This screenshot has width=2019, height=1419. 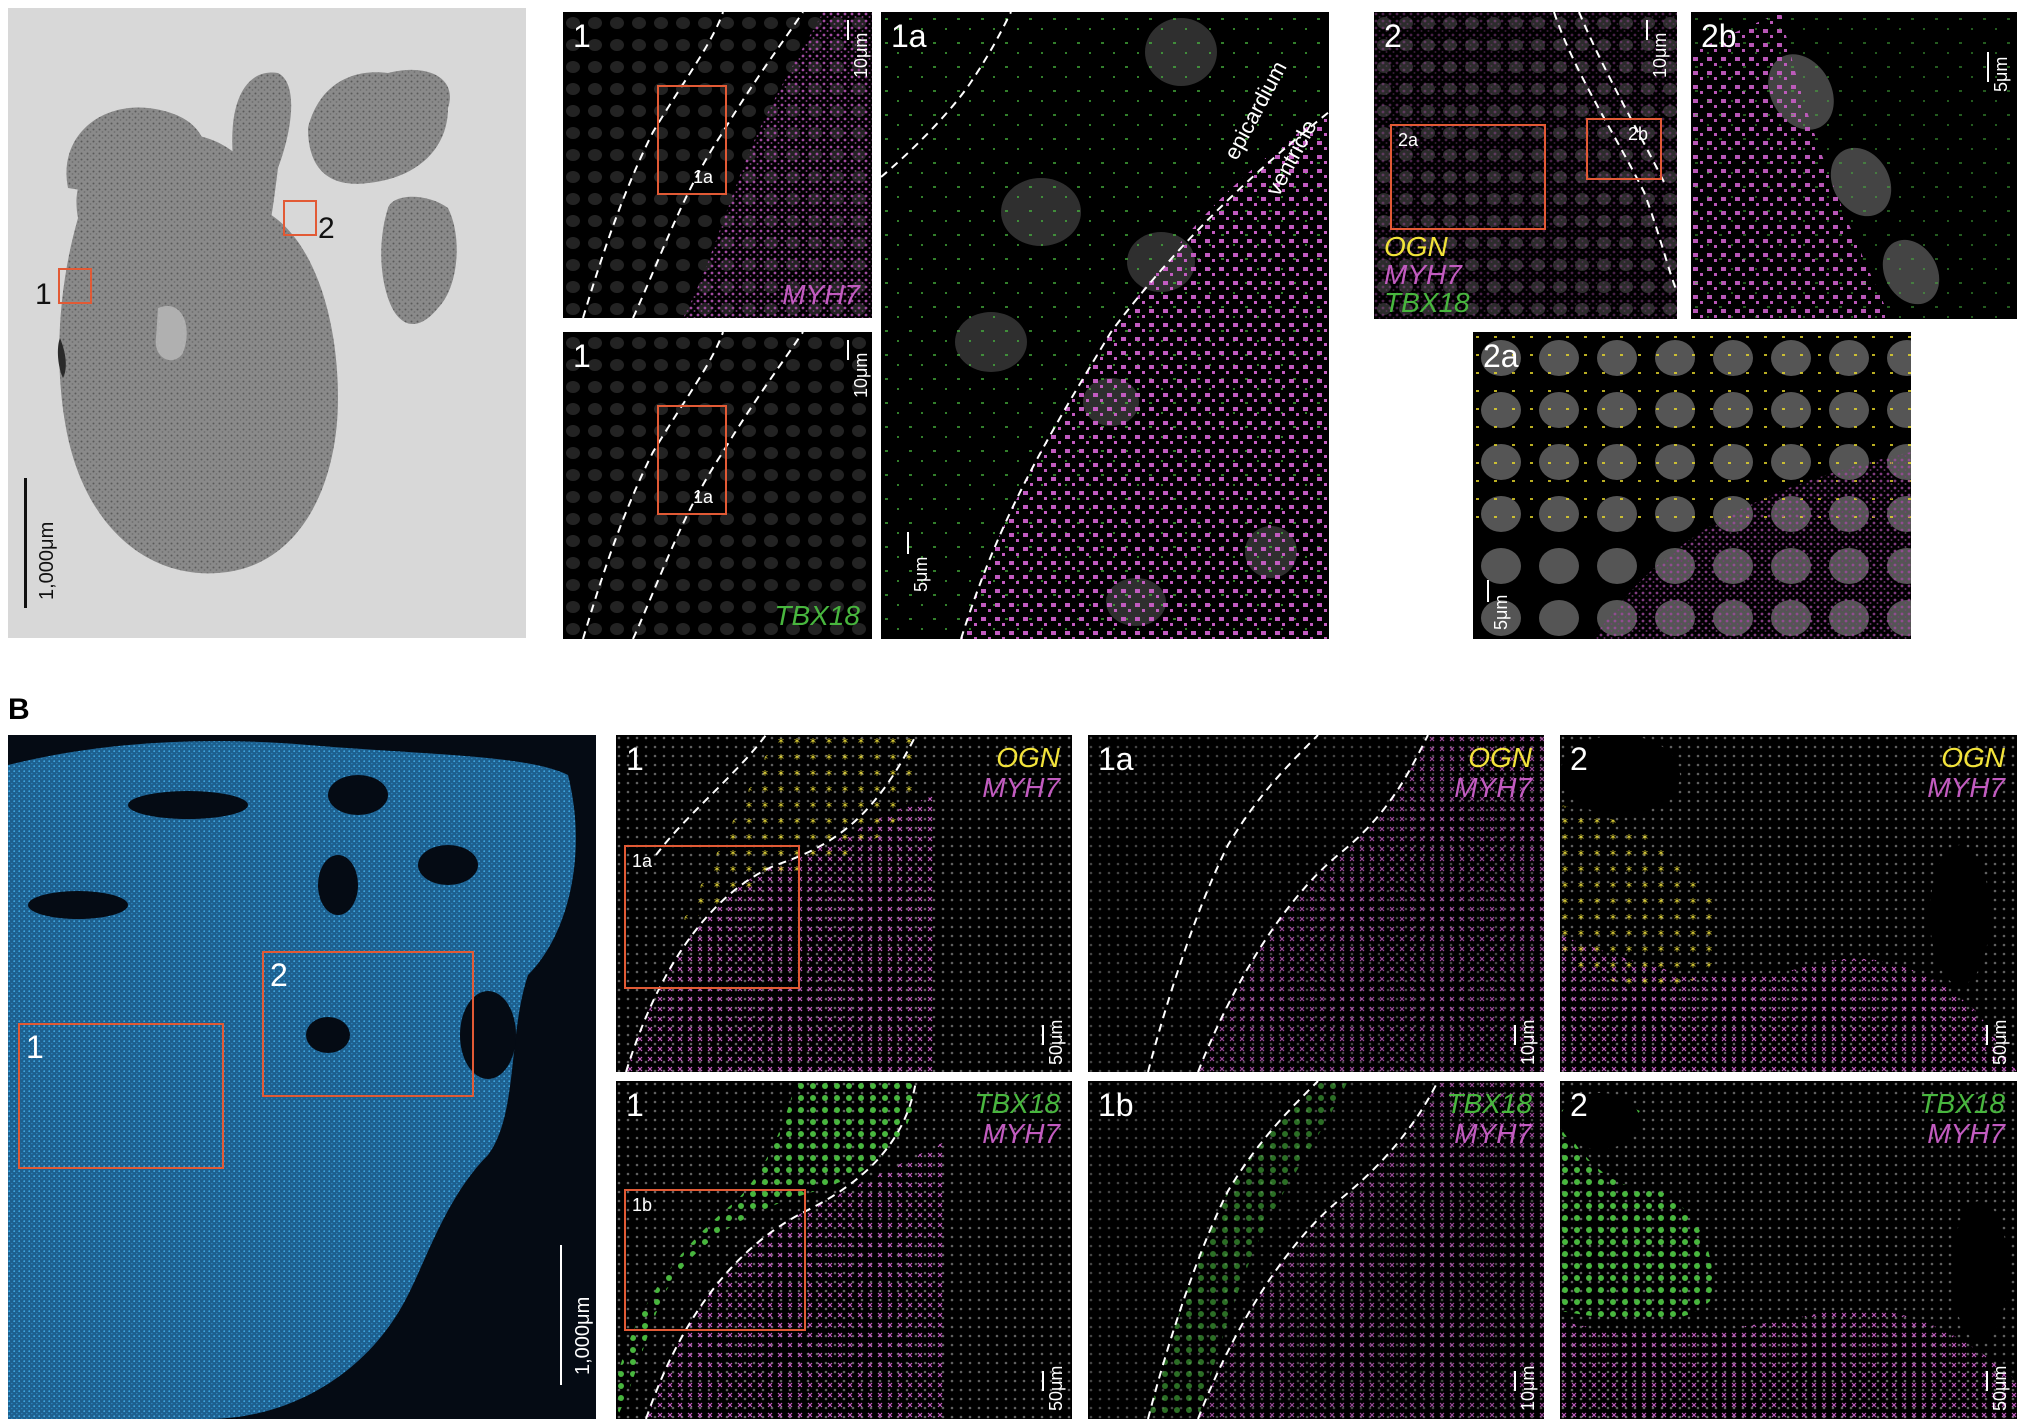 I want to click on panel-b-r2-1-svg, so click(x=844, y=1250).